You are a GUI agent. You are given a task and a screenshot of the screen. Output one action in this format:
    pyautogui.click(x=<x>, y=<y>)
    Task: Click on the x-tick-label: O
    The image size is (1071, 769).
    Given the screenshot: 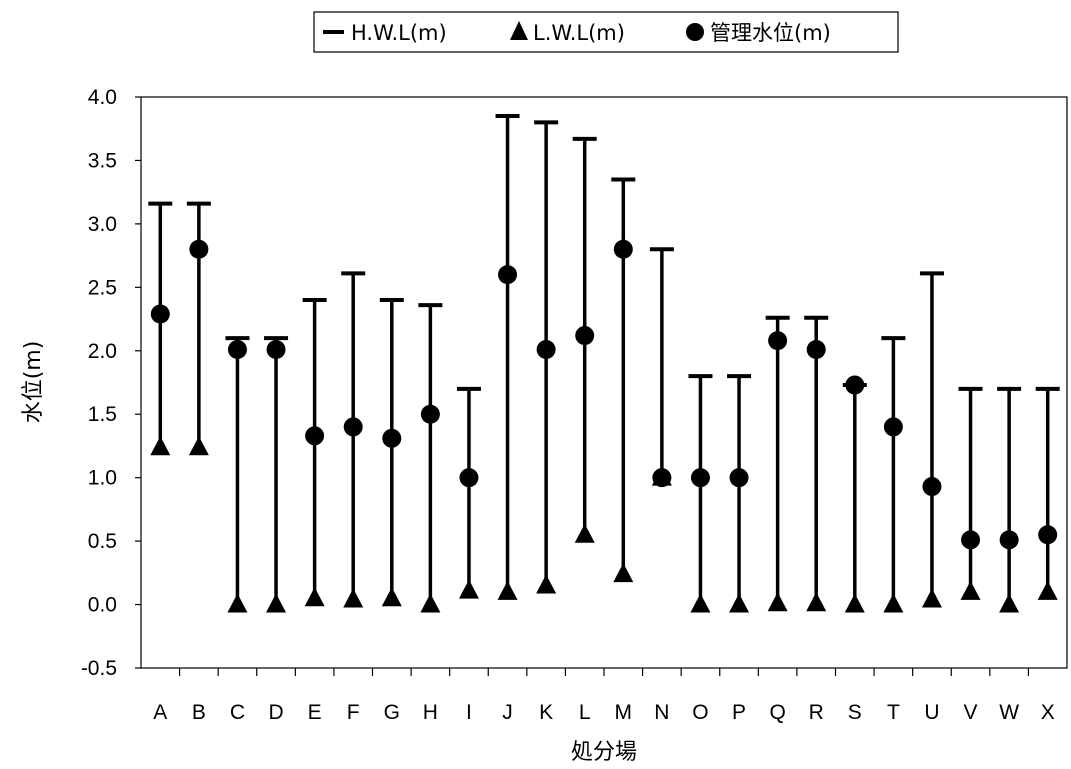 What is the action you would take?
    pyautogui.click(x=700, y=712)
    